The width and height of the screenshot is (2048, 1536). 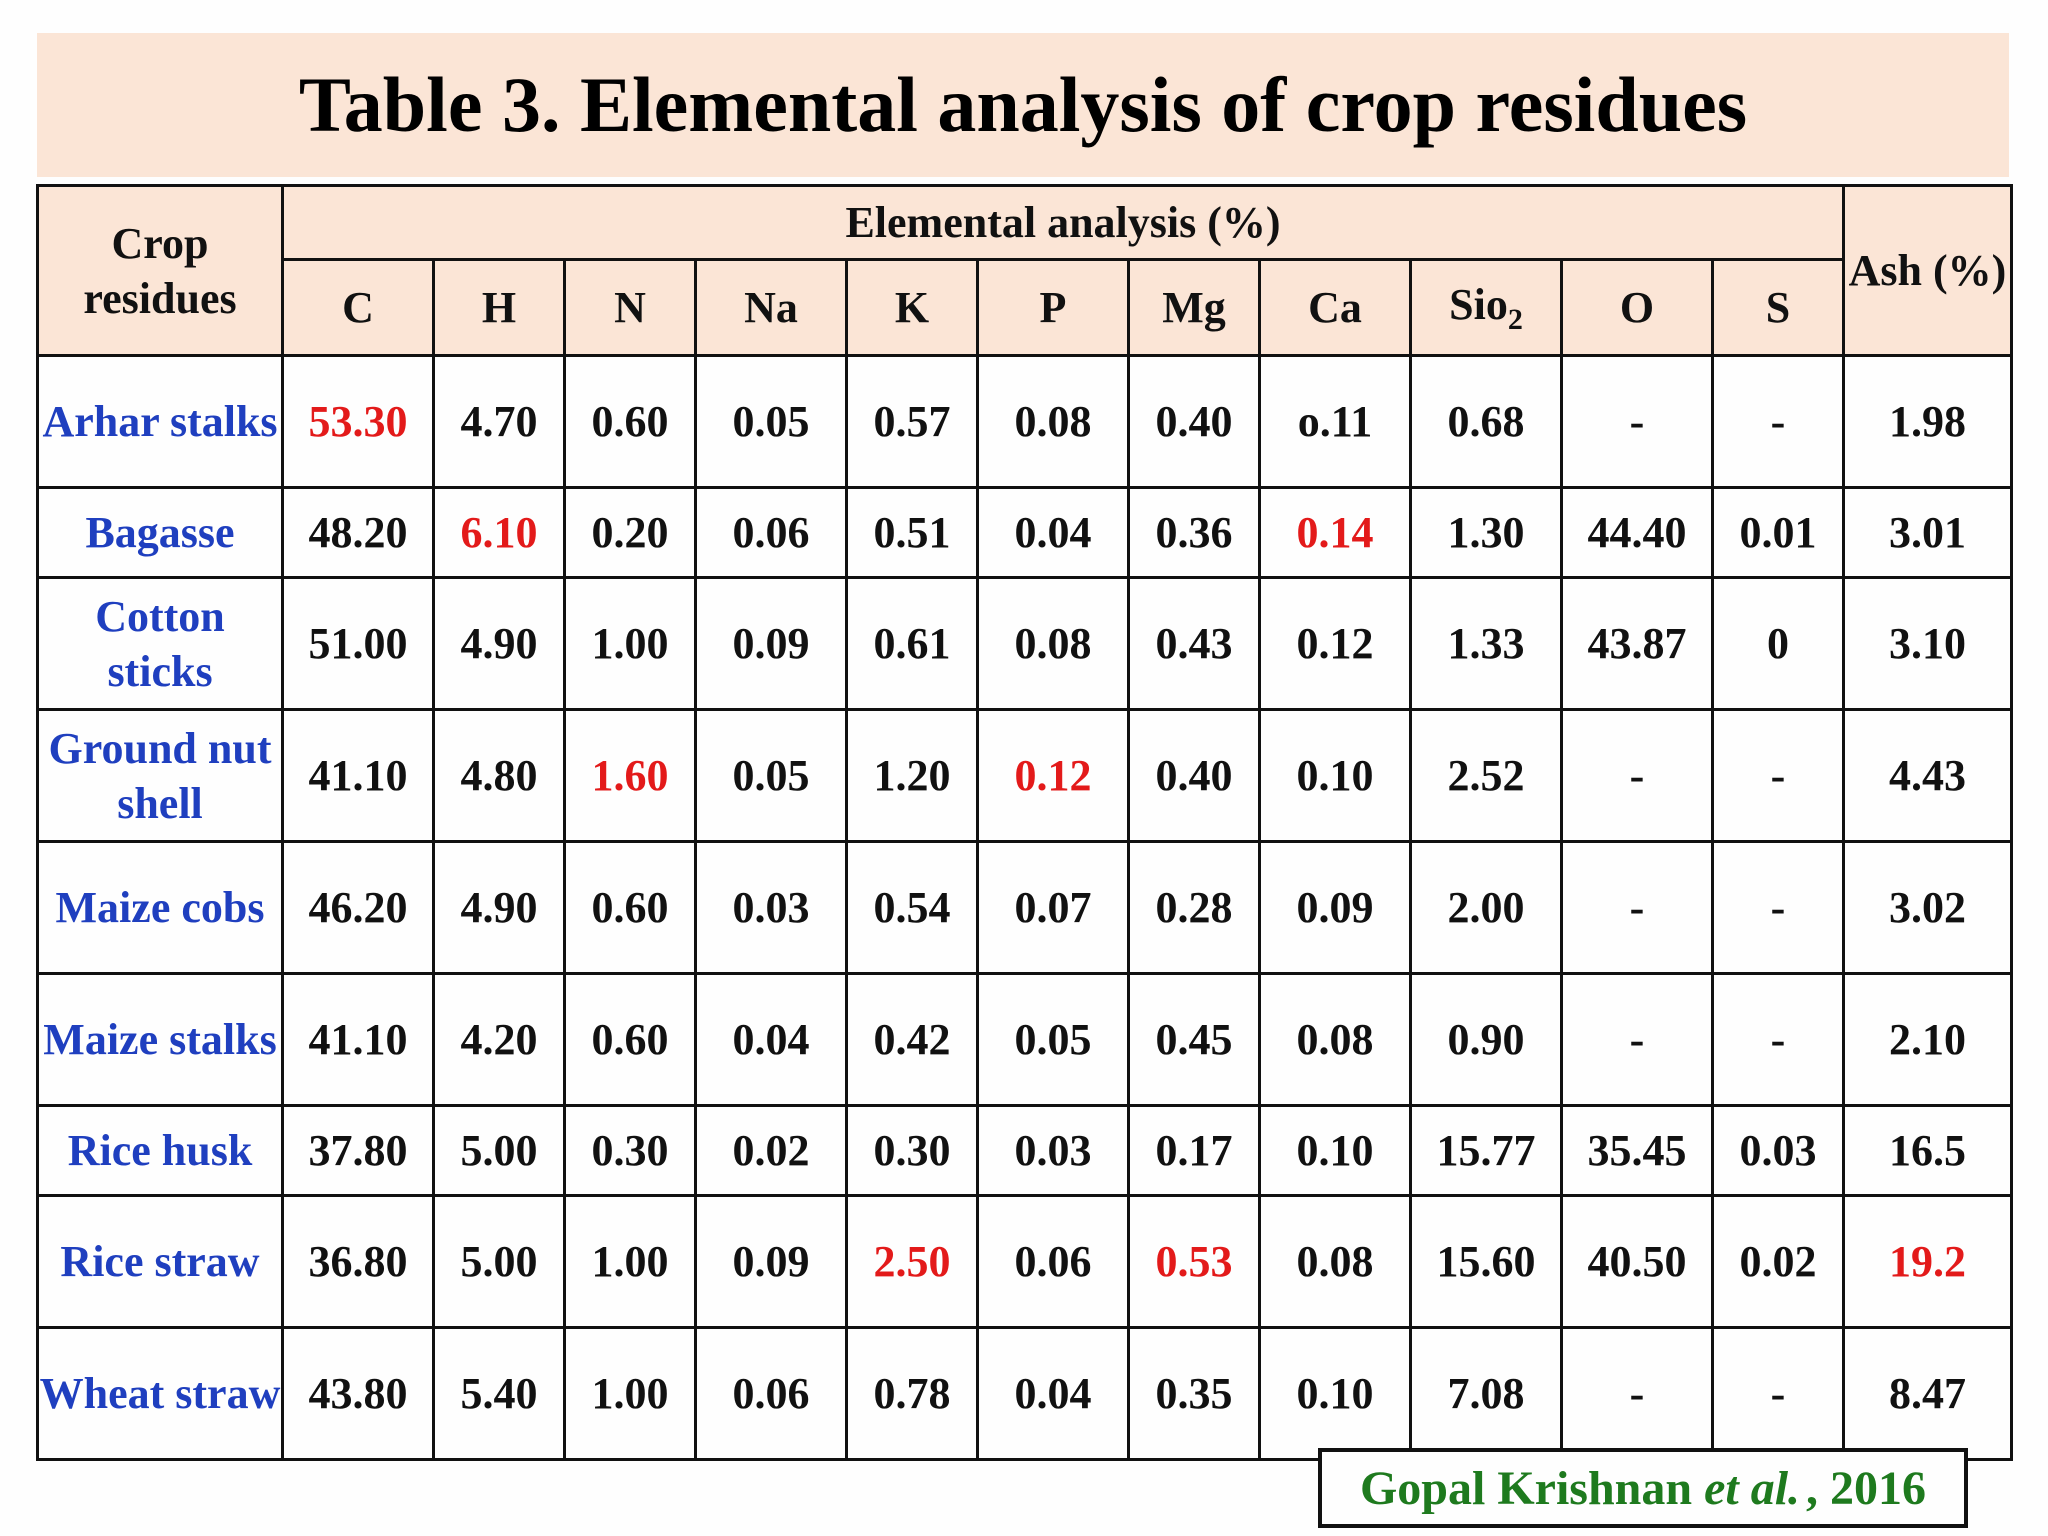 What do you see at coordinates (912, 1393) in the screenshot?
I see `value-cell: 0.78` at bounding box center [912, 1393].